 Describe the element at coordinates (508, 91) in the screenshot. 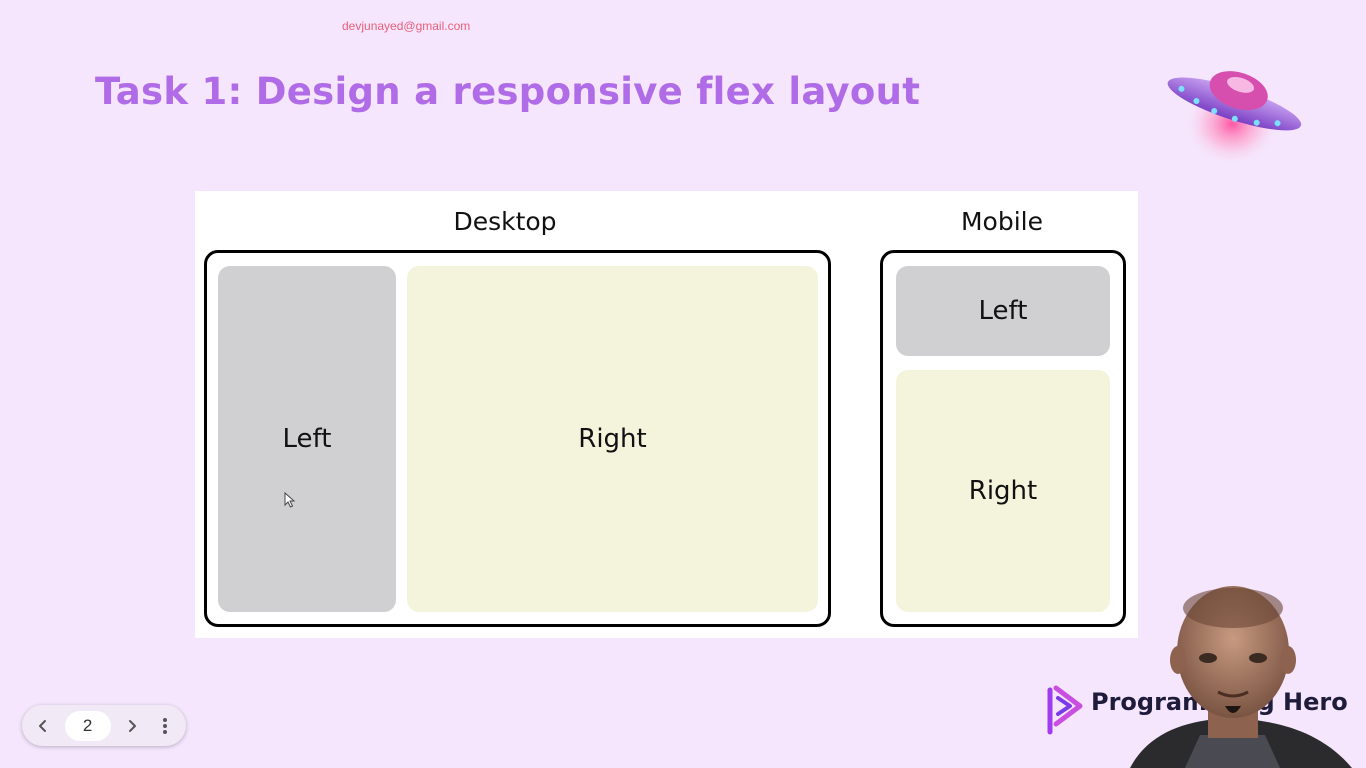

I see `slide-title: Task 1: Design a responsive flex layout` at that location.